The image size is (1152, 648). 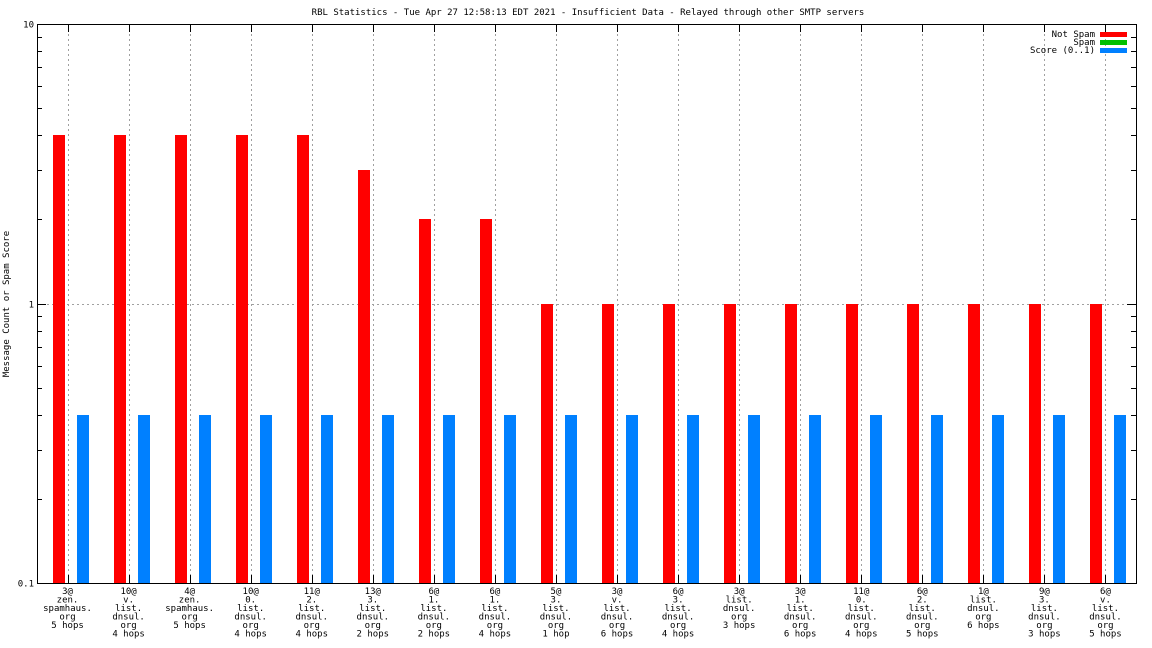 What do you see at coordinates (495, 613) in the screenshot?
I see `x-tick-label: 6@ 1. list. dnsul. org 4 hops` at bounding box center [495, 613].